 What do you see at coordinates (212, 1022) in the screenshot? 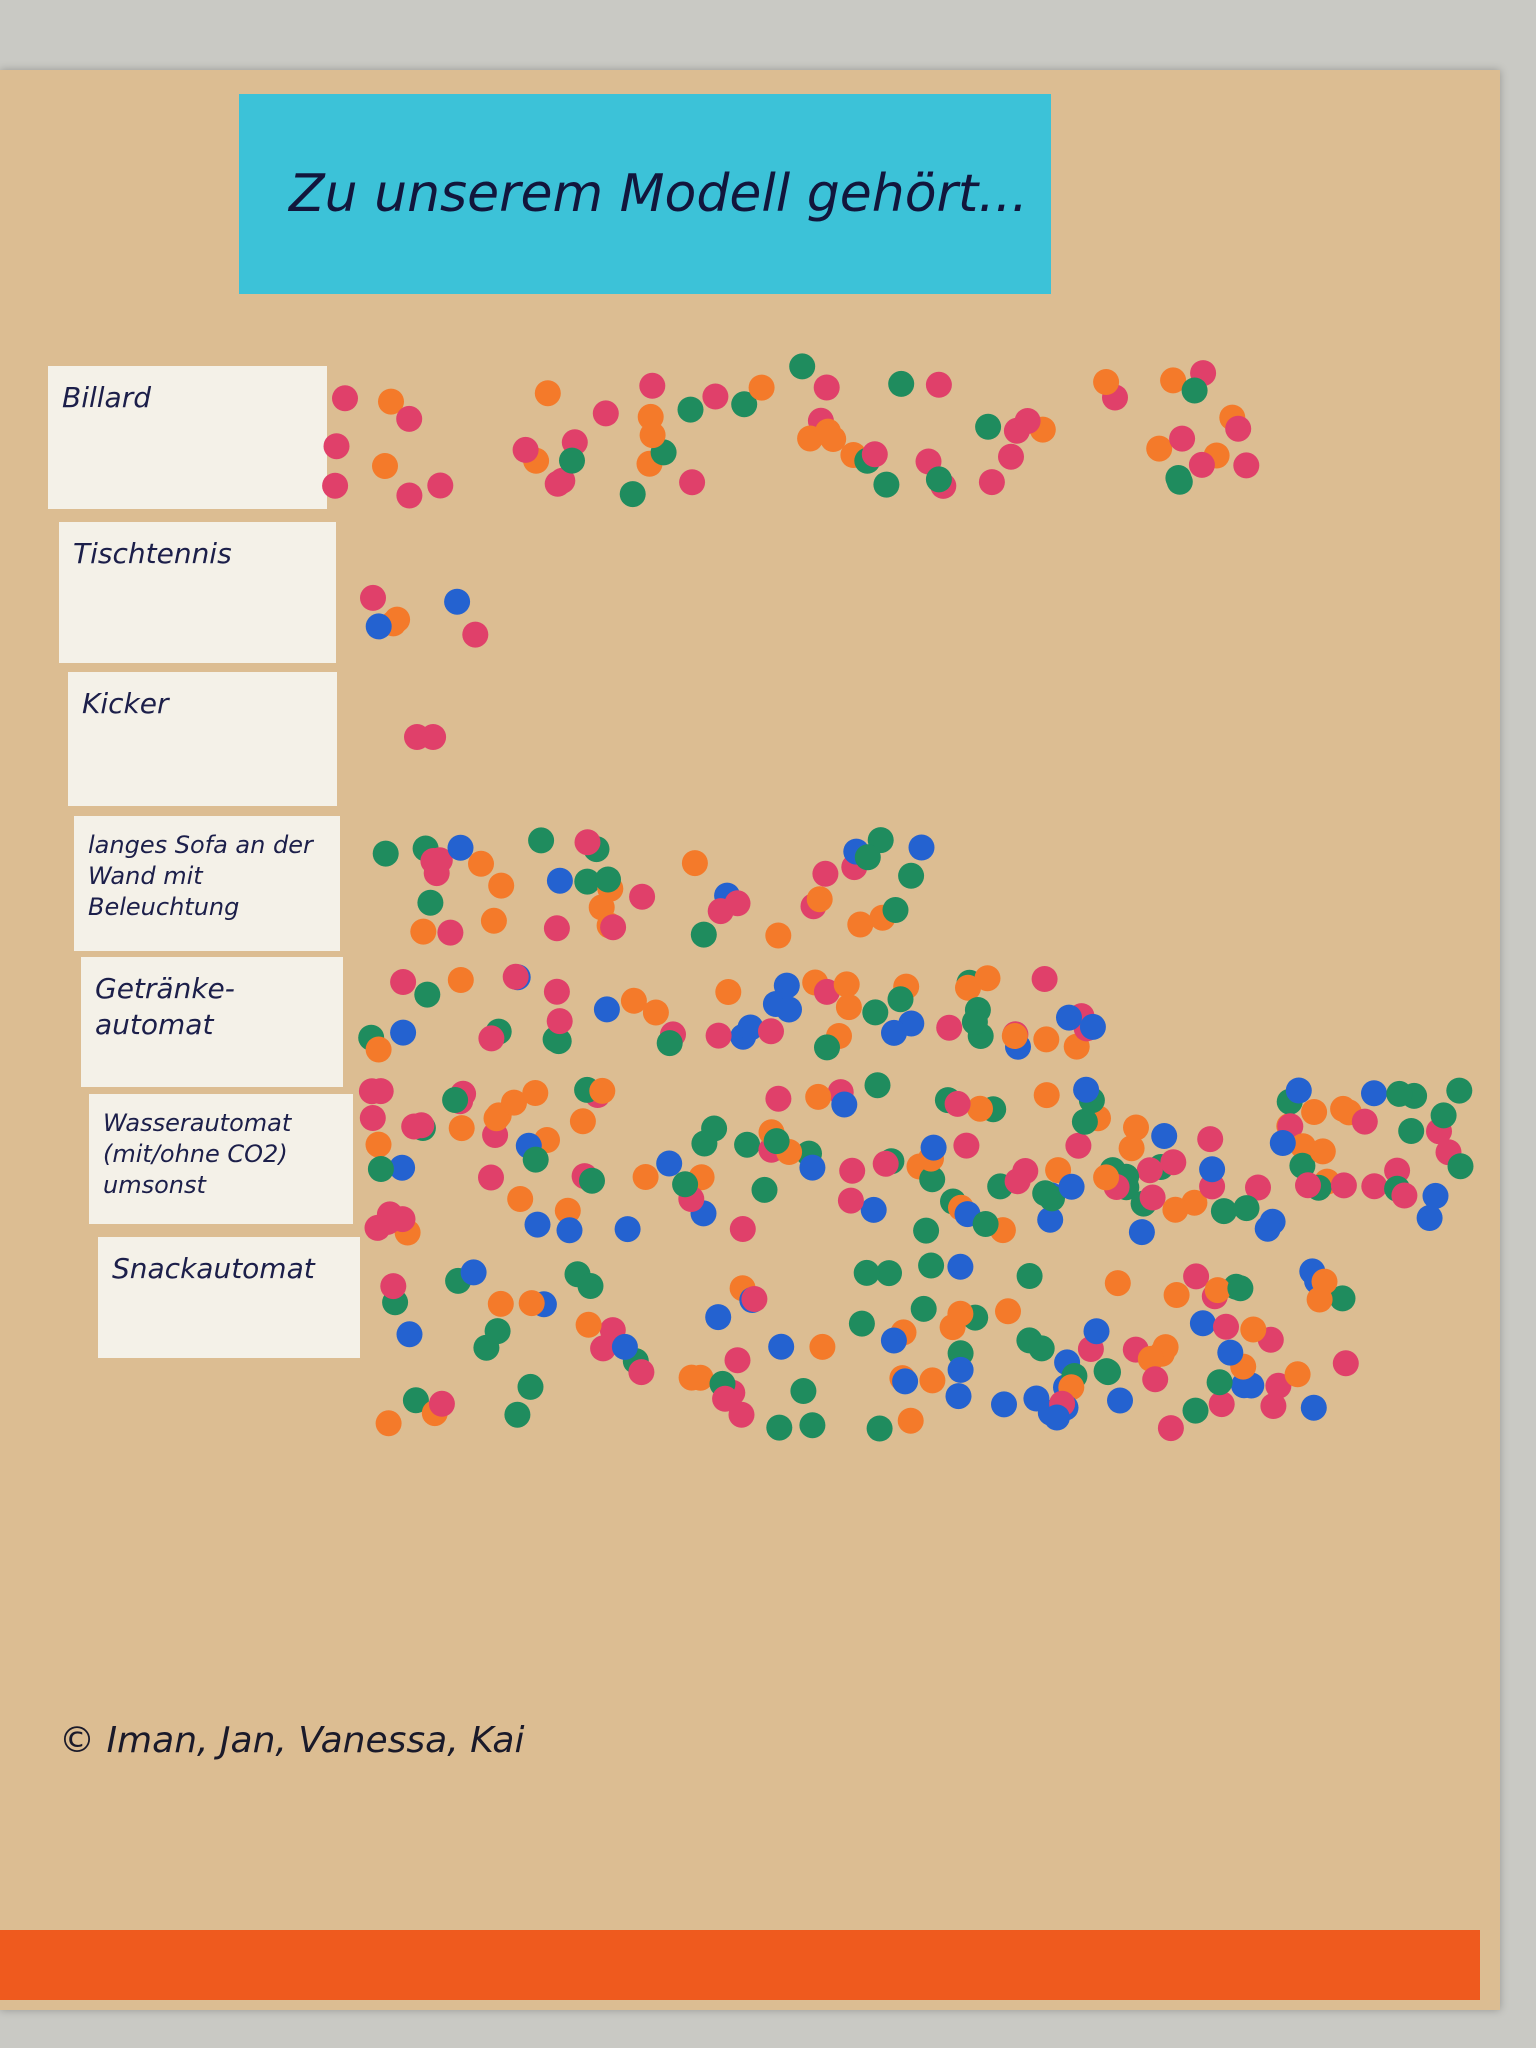
I see `item-label: Getränke-automat` at bounding box center [212, 1022].